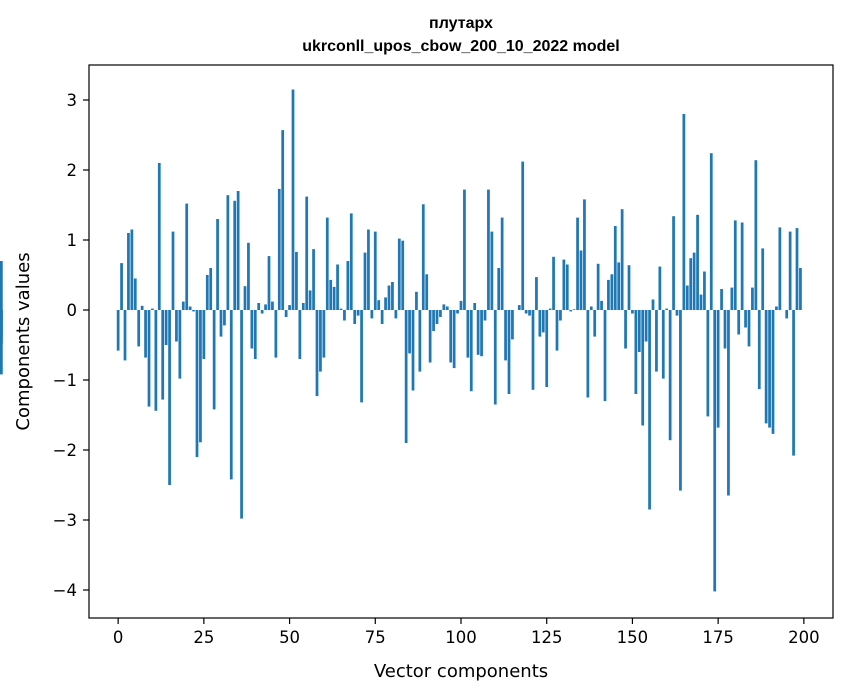 Image resolution: width=847 pixels, height=696 pixels. What do you see at coordinates (65, 520) in the screenshot?
I see `y-tick-label: −3` at bounding box center [65, 520].